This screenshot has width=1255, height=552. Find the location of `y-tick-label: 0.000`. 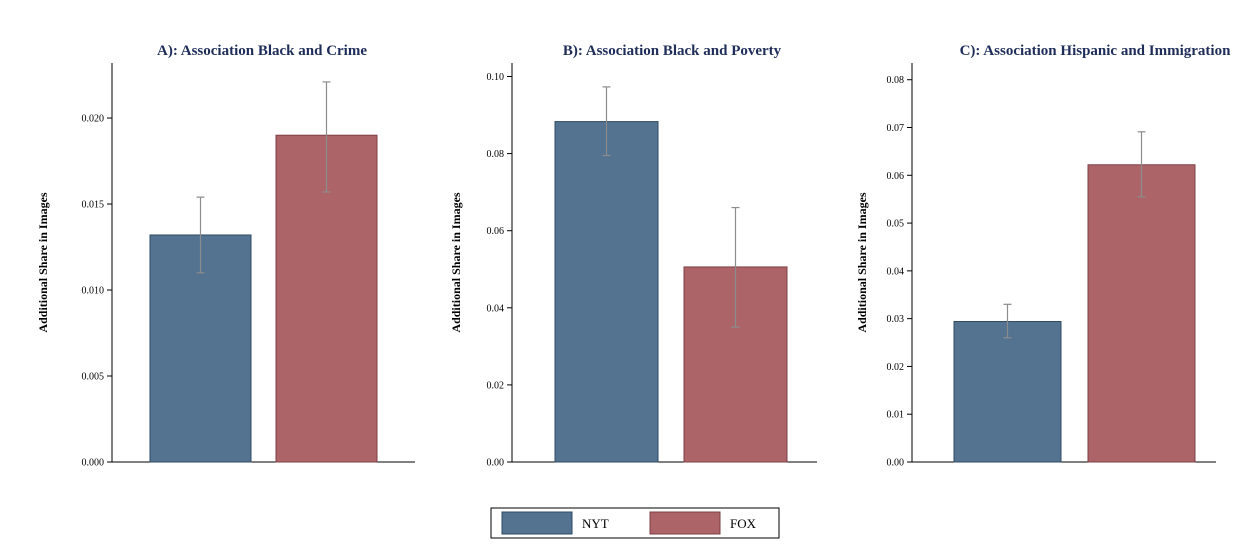

y-tick-label: 0.000 is located at coordinates (93, 463).